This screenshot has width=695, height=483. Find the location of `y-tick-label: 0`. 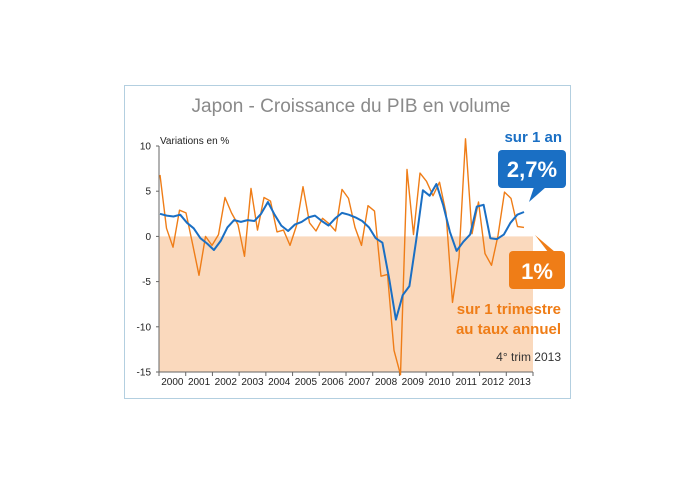

y-tick-label: 0 is located at coordinates (148, 237).